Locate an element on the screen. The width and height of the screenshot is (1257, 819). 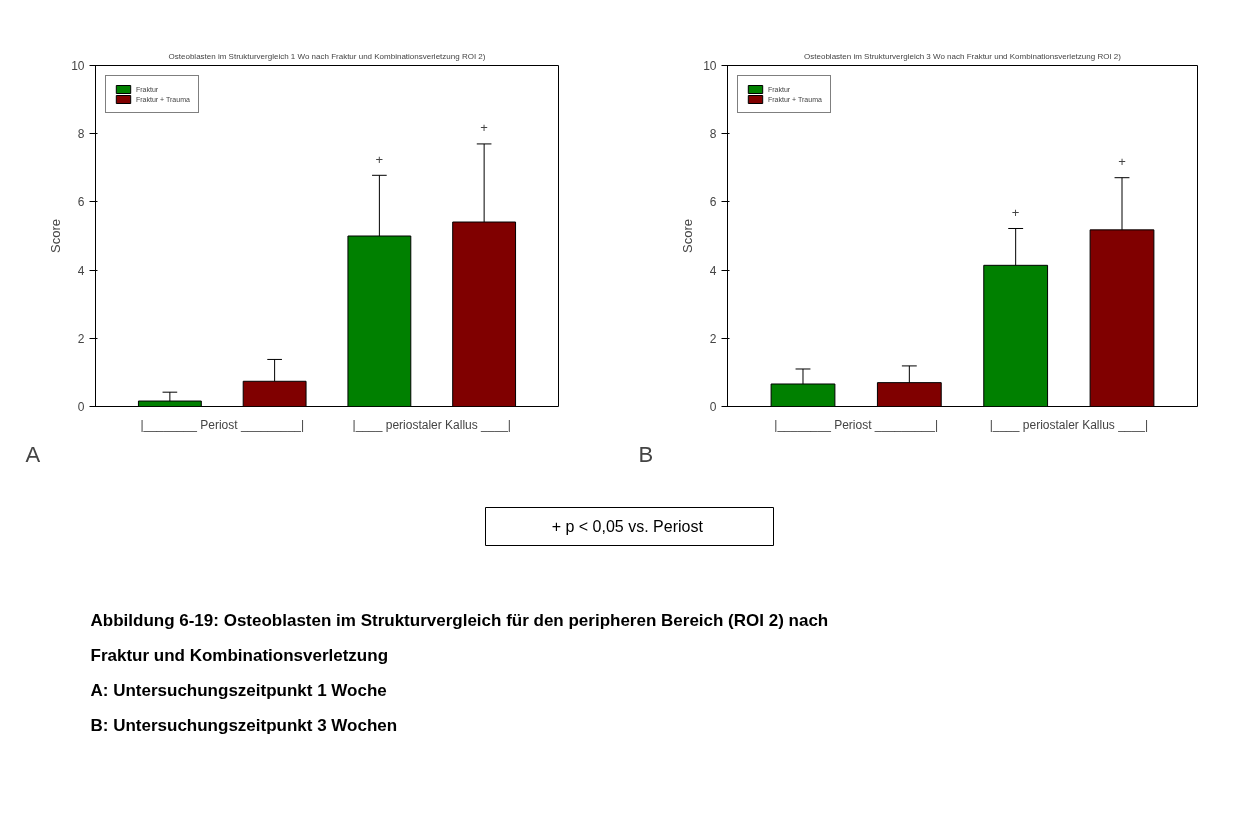
text: A is located at coordinates (33, 454).